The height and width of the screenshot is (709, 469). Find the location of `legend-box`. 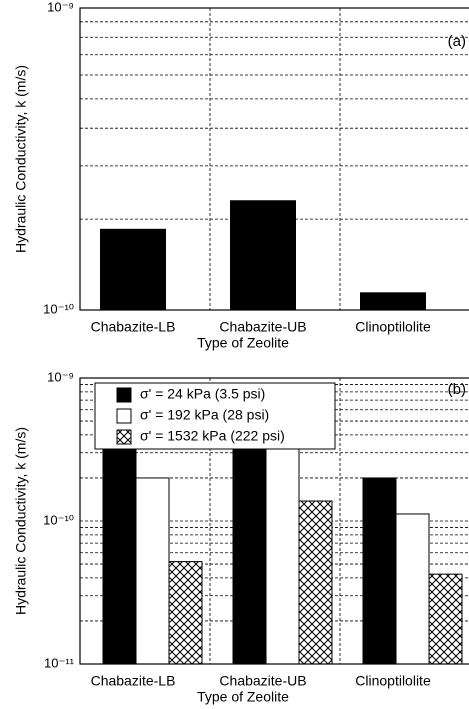

legend-box is located at coordinates (215, 416).